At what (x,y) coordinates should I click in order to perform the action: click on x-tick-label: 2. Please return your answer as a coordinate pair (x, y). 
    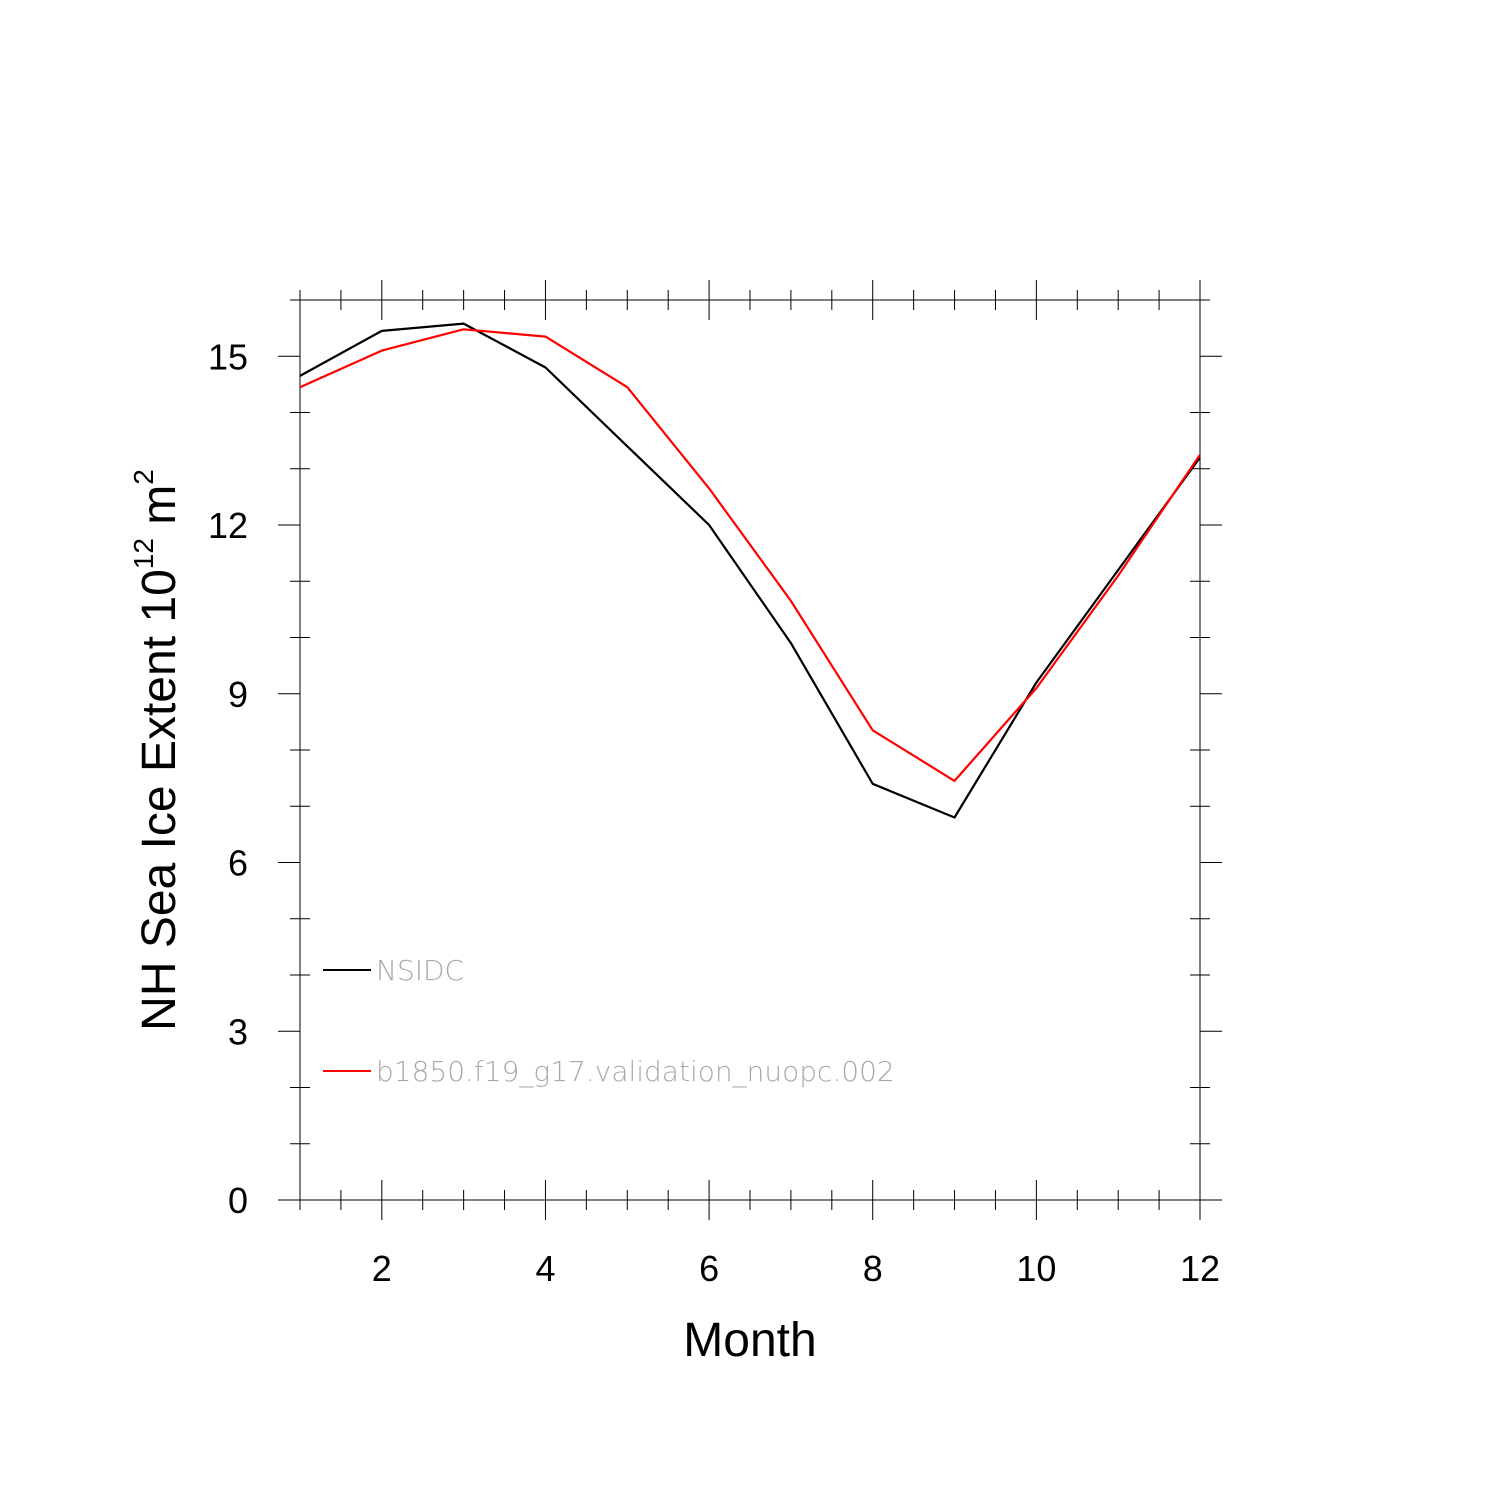
    Looking at the image, I should click on (382, 1268).